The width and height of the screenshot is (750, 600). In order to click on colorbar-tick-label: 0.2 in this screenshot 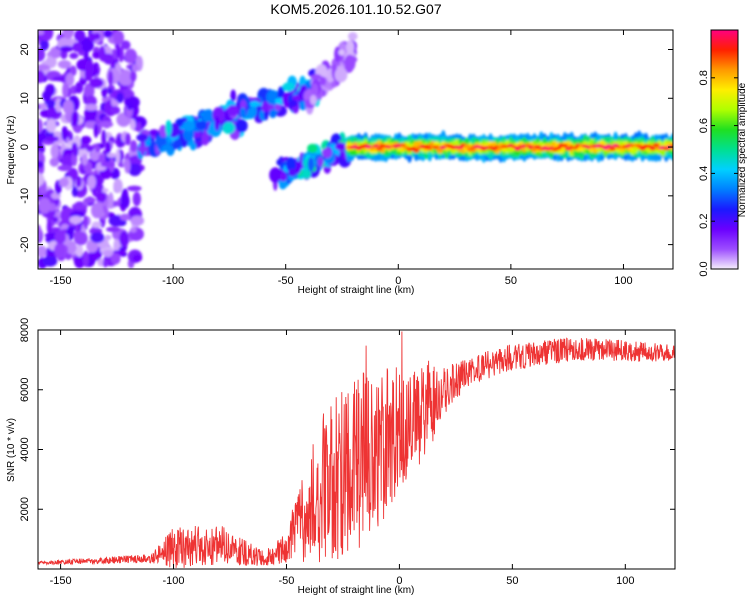, I will do `click(704, 221)`.